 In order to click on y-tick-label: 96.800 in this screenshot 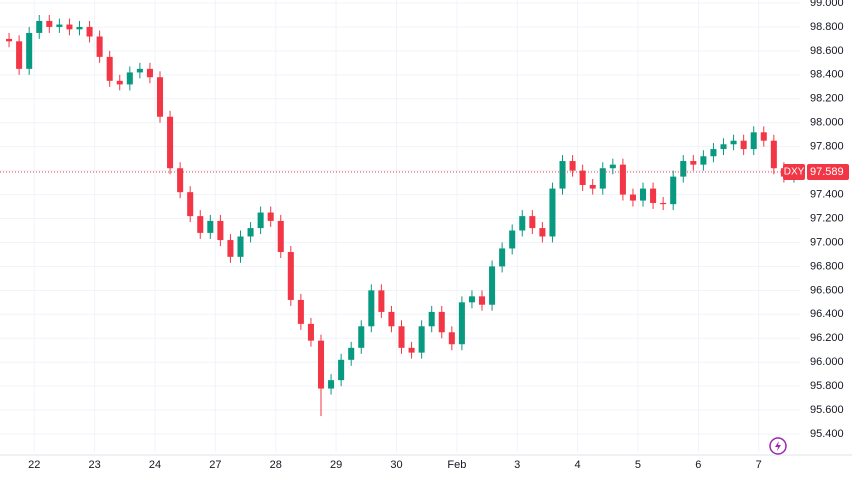, I will do `click(827, 266)`.